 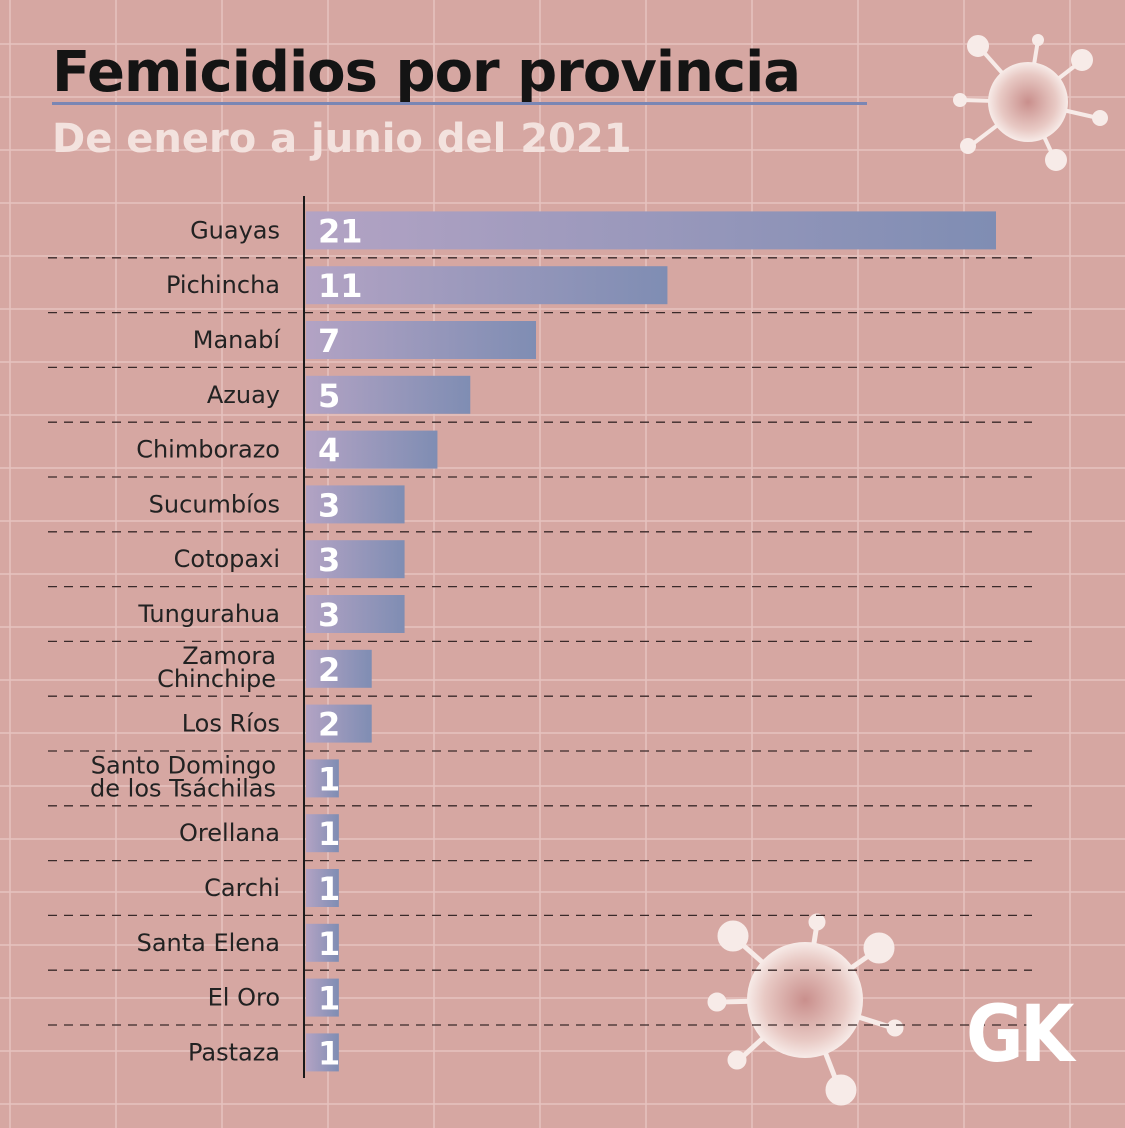 I want to click on chart-subtitle: De enero a junio del 2021, so click(x=342, y=139).